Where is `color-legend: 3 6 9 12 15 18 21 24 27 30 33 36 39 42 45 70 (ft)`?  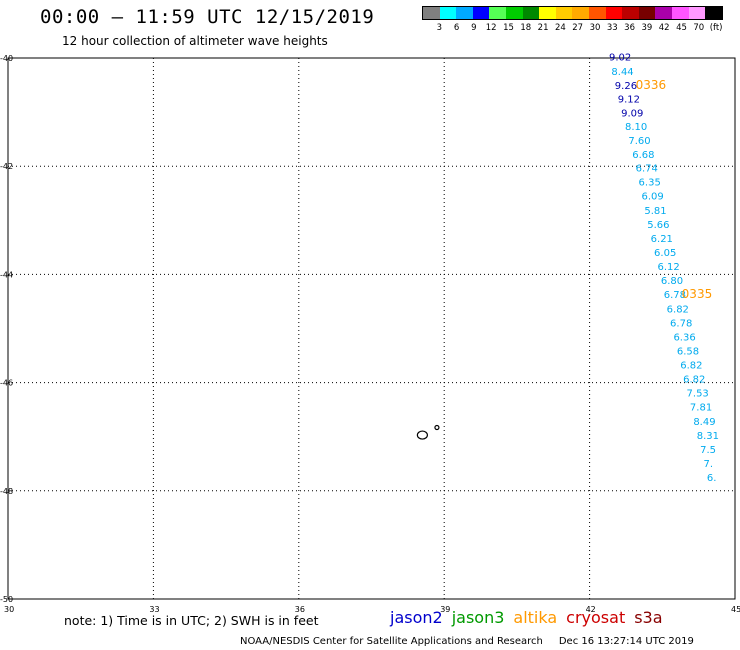
color-legend: 3 6 9 12 15 18 21 24 27 30 33 36 39 42 45 70 (ft) is located at coordinates (572, 19).